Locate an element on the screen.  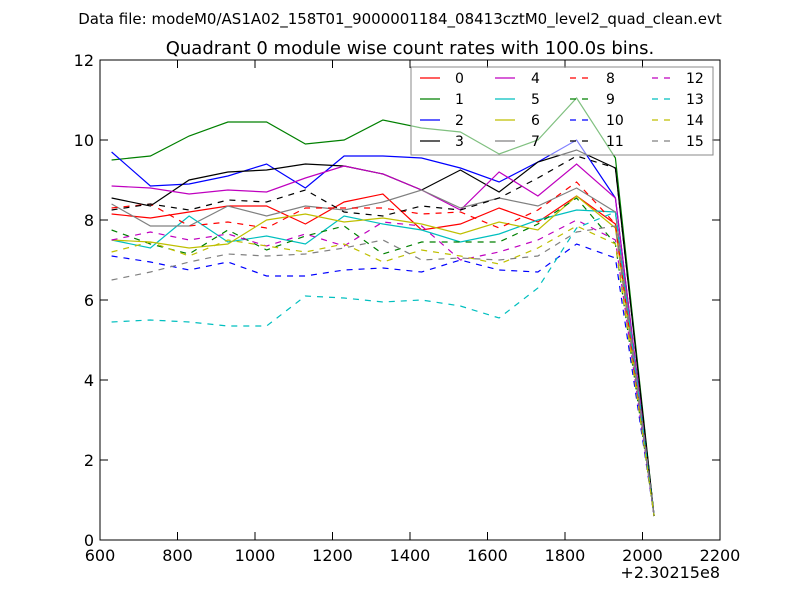
legend-frame is located at coordinates (562, 111).